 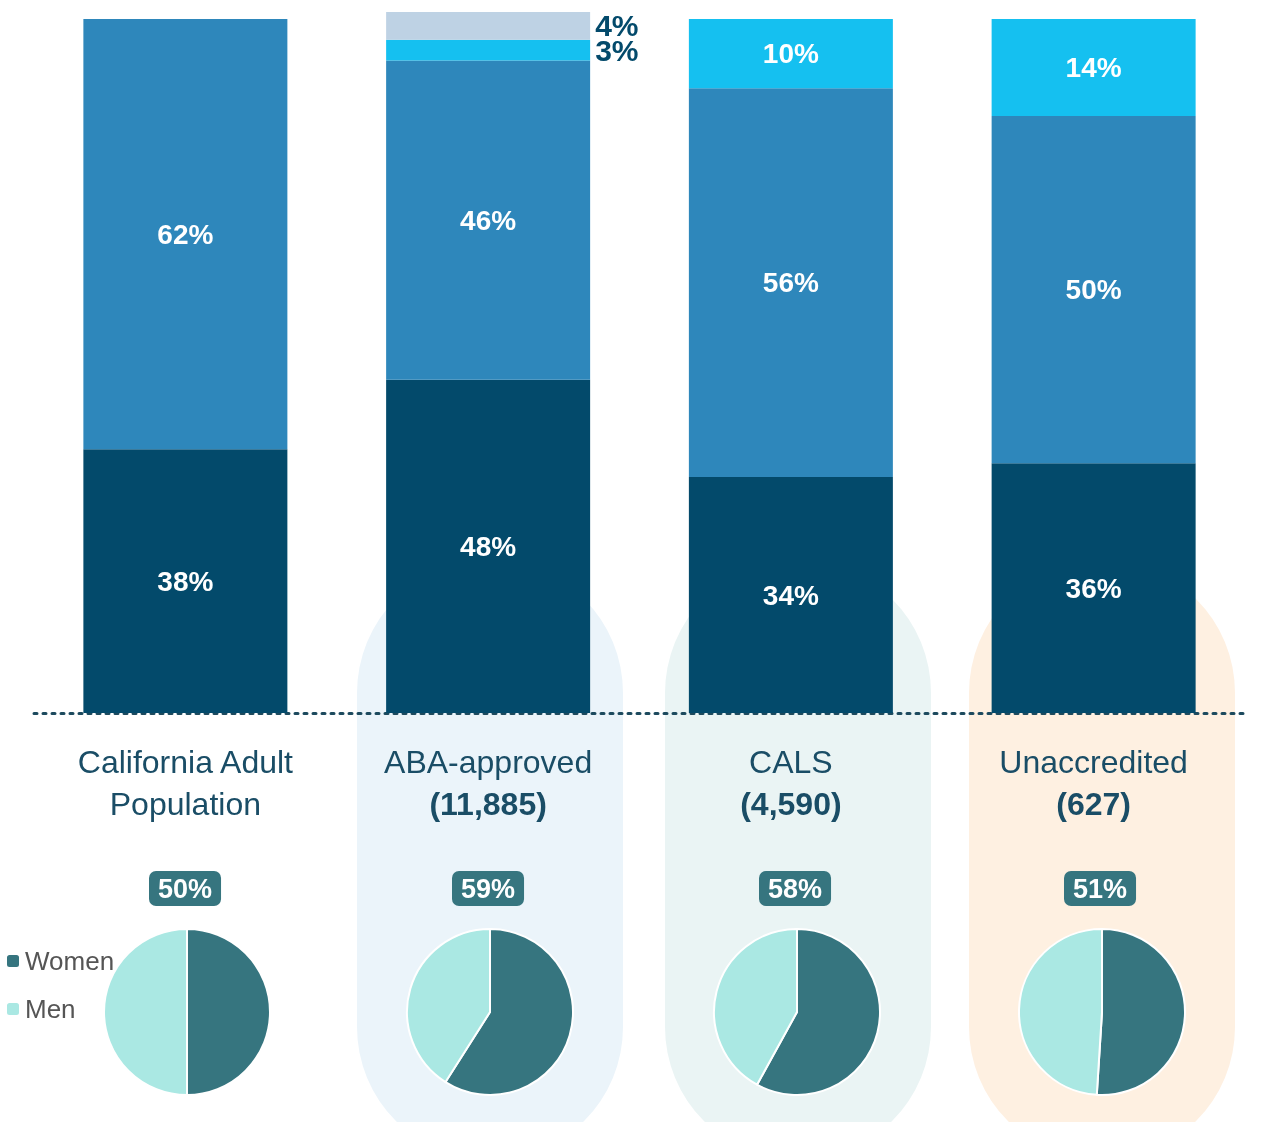 I want to click on data-label: 10%, so click(x=790, y=54).